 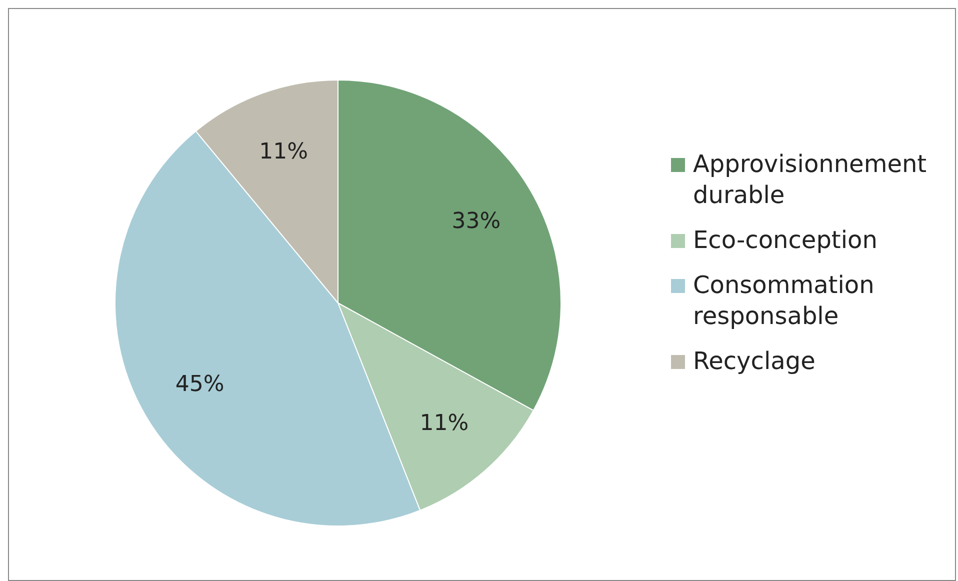 What do you see at coordinates (199, 385) in the screenshot?
I see `data-label: 45%` at bounding box center [199, 385].